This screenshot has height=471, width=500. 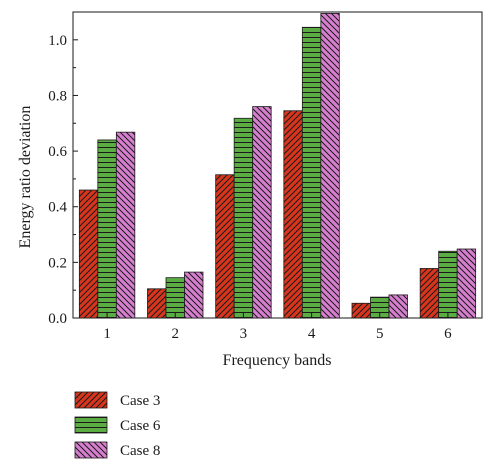 I want to click on x-tick-label: 1, so click(x=107, y=334).